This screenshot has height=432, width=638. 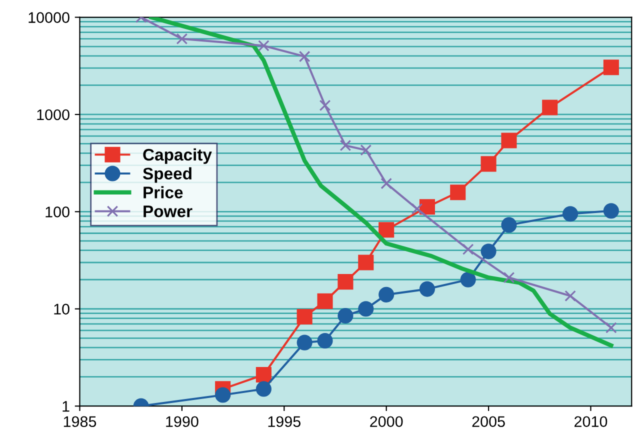 I want to click on legend-label: Speed, so click(x=167, y=175).